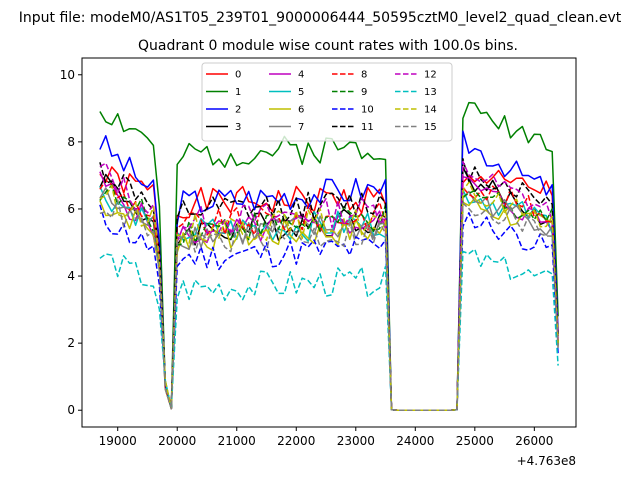 The height and width of the screenshot is (480, 640). Describe the element at coordinates (415, 441) in the screenshot. I see `x-tick-label: 24000` at that location.